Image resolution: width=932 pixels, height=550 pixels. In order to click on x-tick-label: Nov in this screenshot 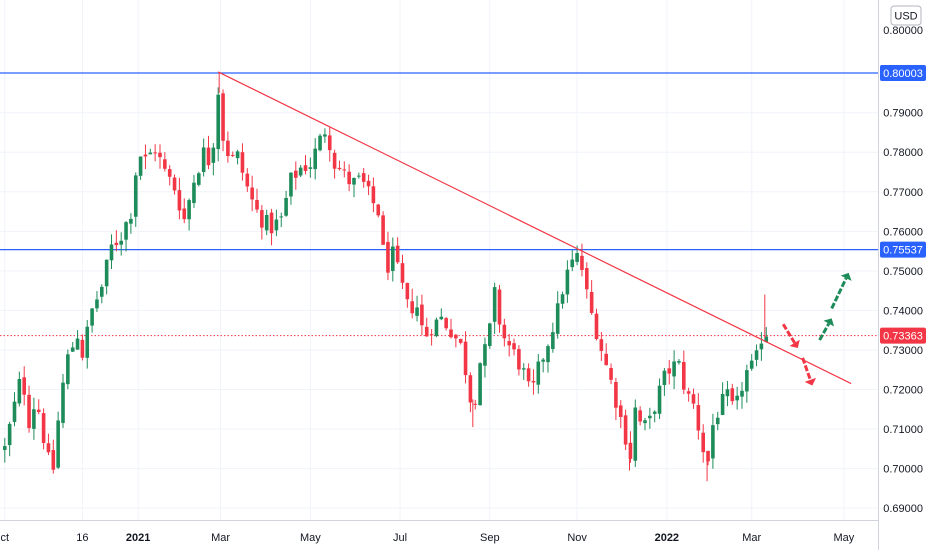, I will do `click(577, 538)`.